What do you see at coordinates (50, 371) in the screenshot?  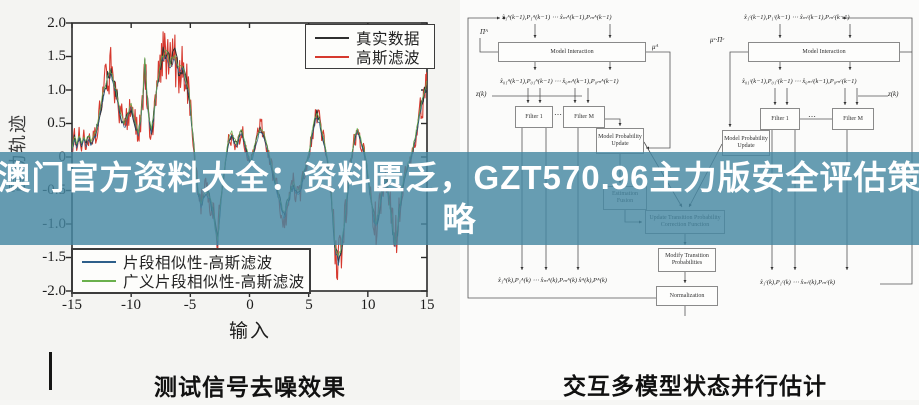 I see `divider-mark` at bounding box center [50, 371].